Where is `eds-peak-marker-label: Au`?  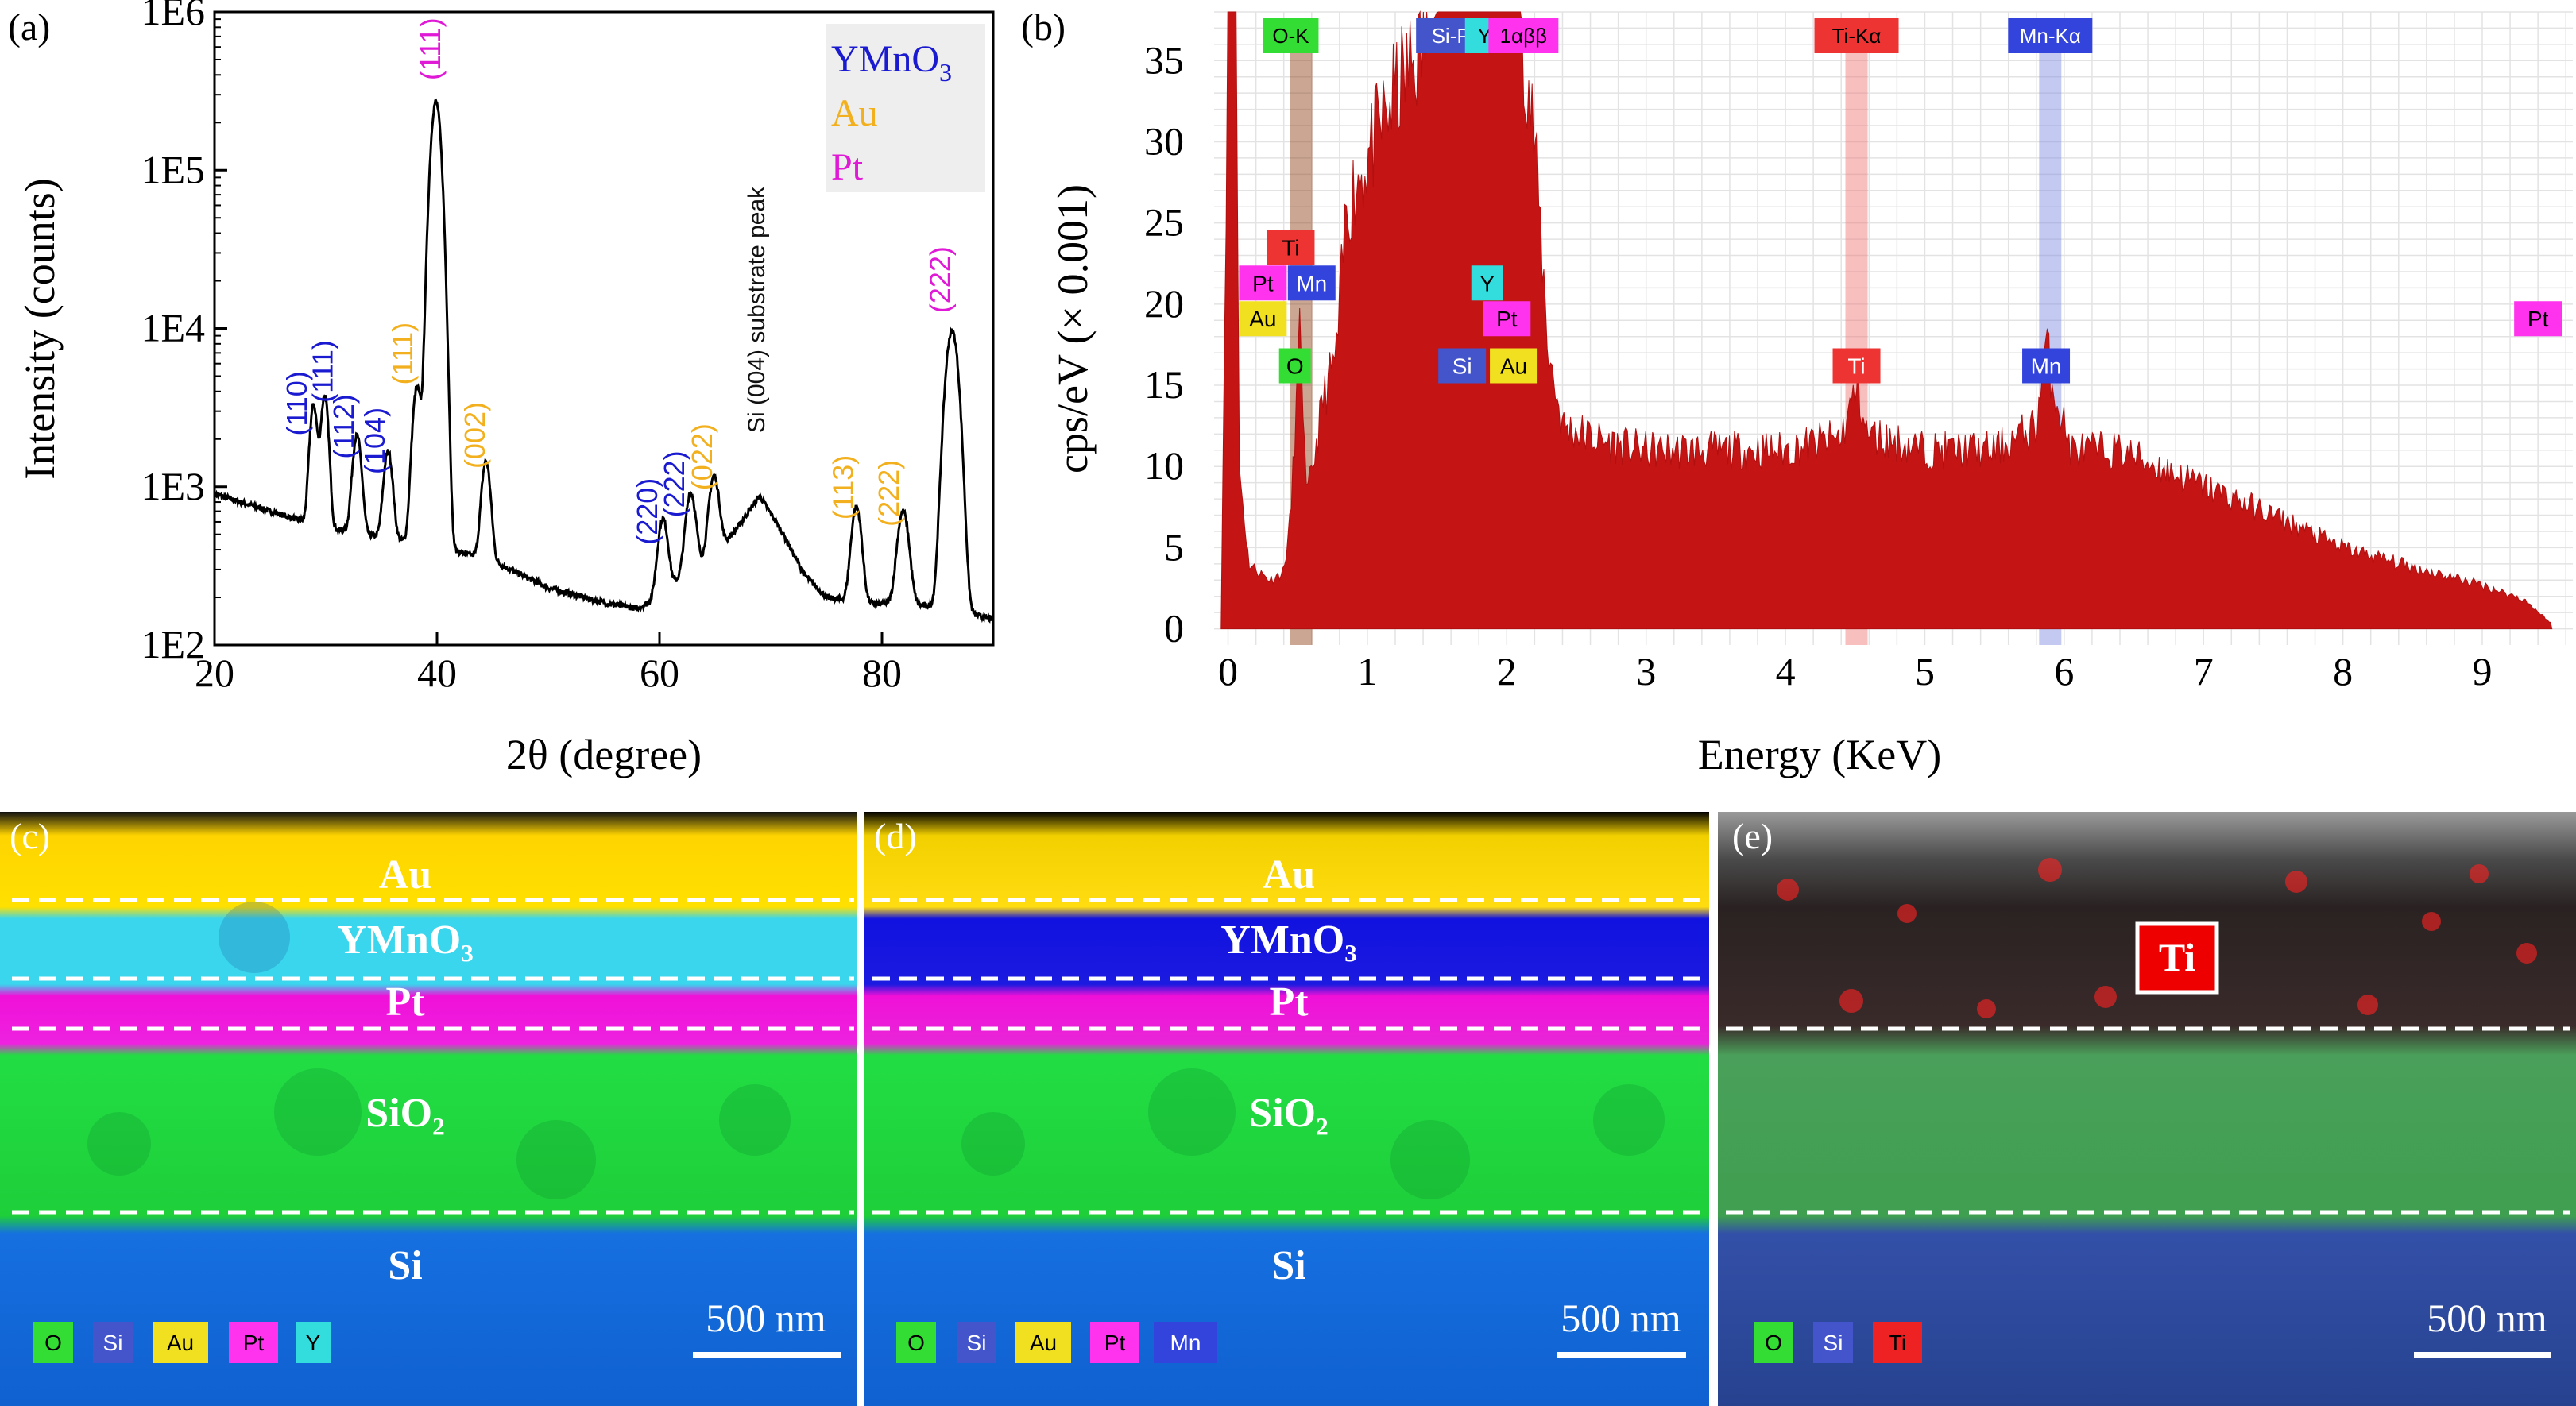 eds-peak-marker-label: Au is located at coordinates (1513, 367).